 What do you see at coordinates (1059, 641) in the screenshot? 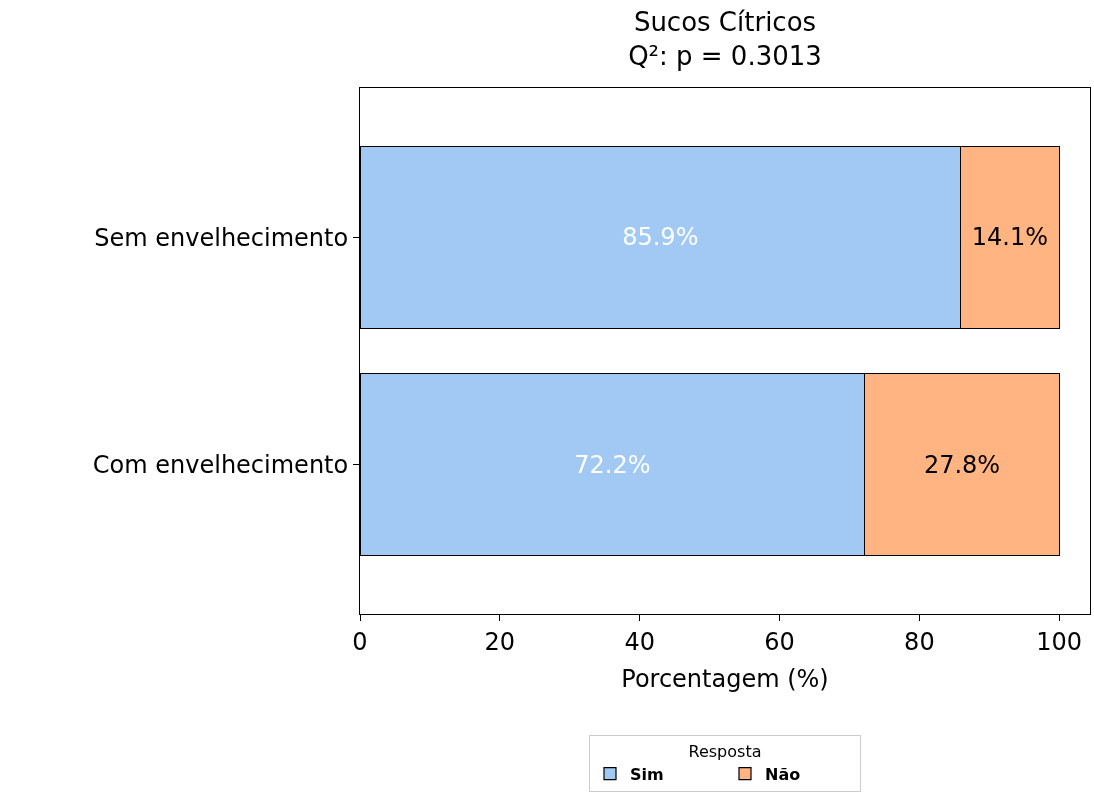
I see `x-tick-label: 100` at bounding box center [1059, 641].